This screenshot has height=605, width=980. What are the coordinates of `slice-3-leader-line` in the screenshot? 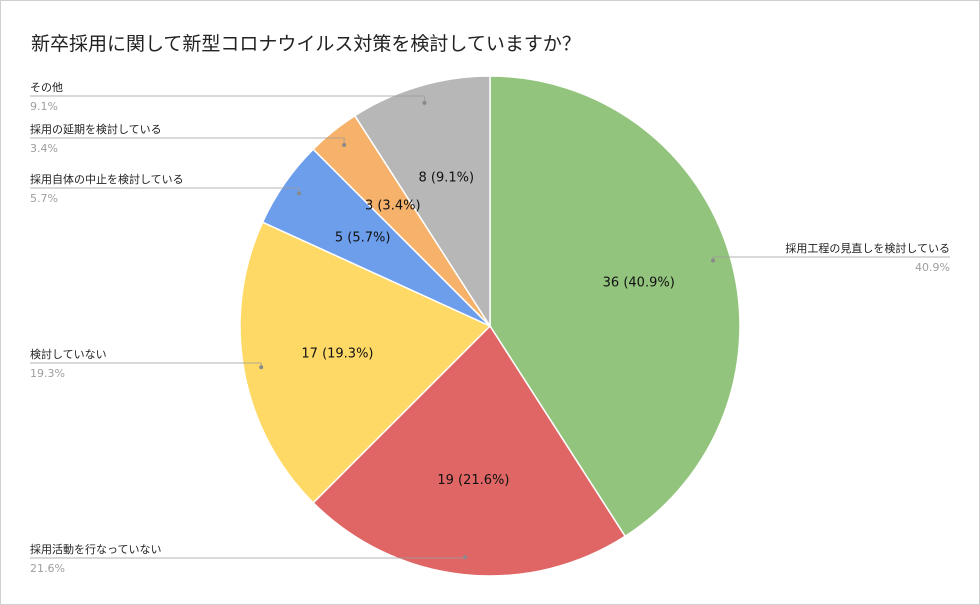 It's located at (165, 190).